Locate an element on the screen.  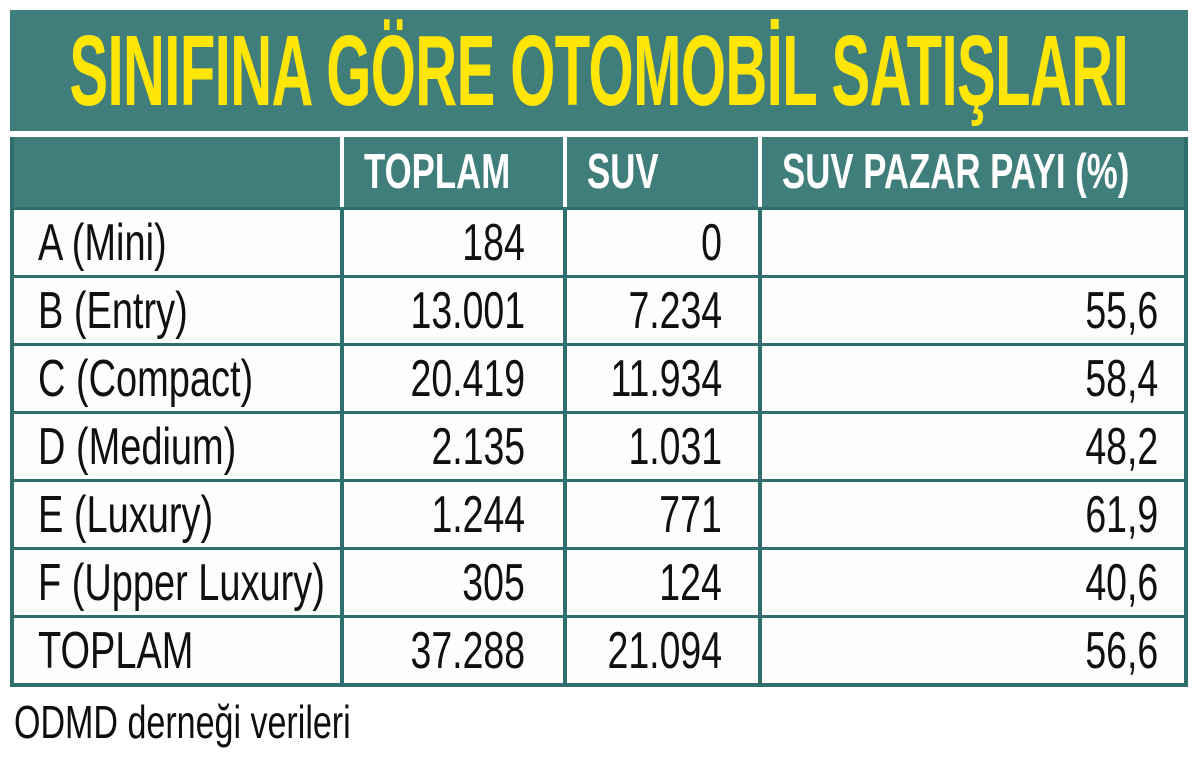
suv-value: 0 is located at coordinates (711, 242).